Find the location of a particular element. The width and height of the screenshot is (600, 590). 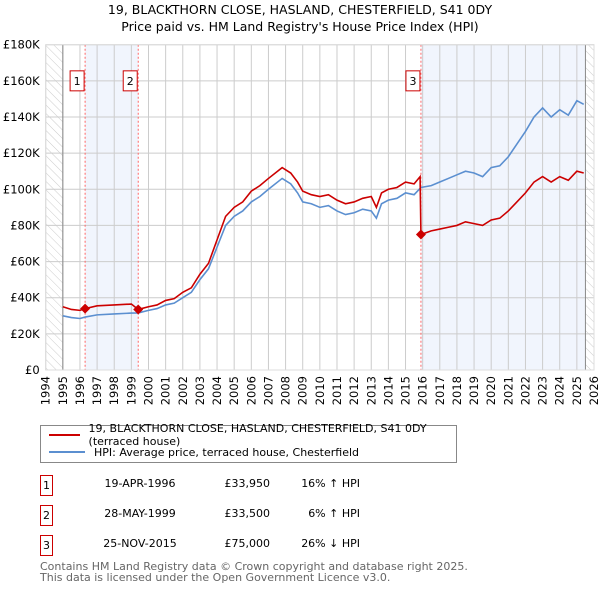

table-row: 2 28-MAY-1999 £33,500 6% ↑ HPI is located at coordinates (240, 516).